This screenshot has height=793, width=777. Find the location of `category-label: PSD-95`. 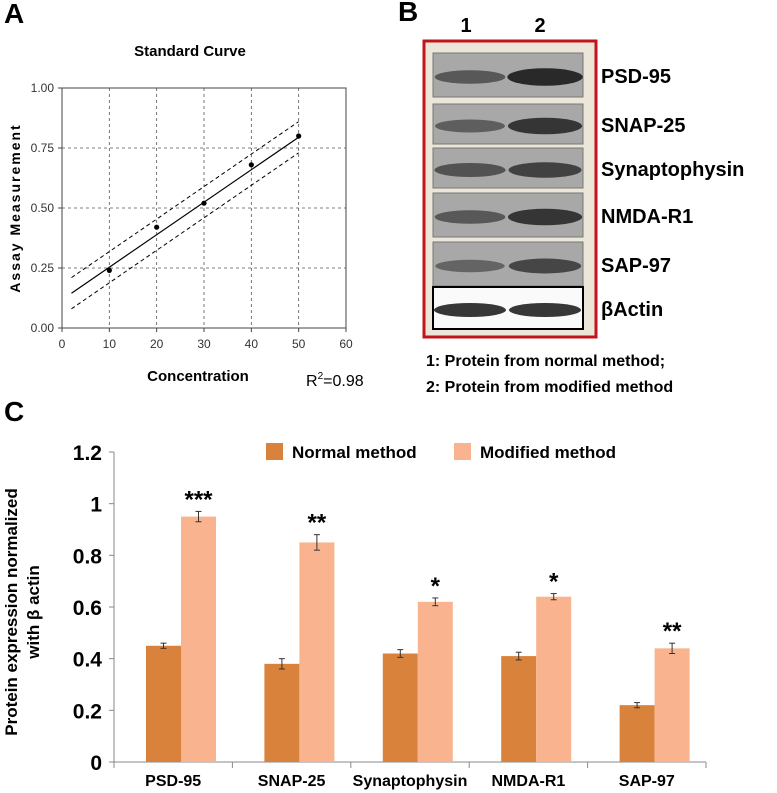

category-label: PSD-95 is located at coordinates (173, 781).